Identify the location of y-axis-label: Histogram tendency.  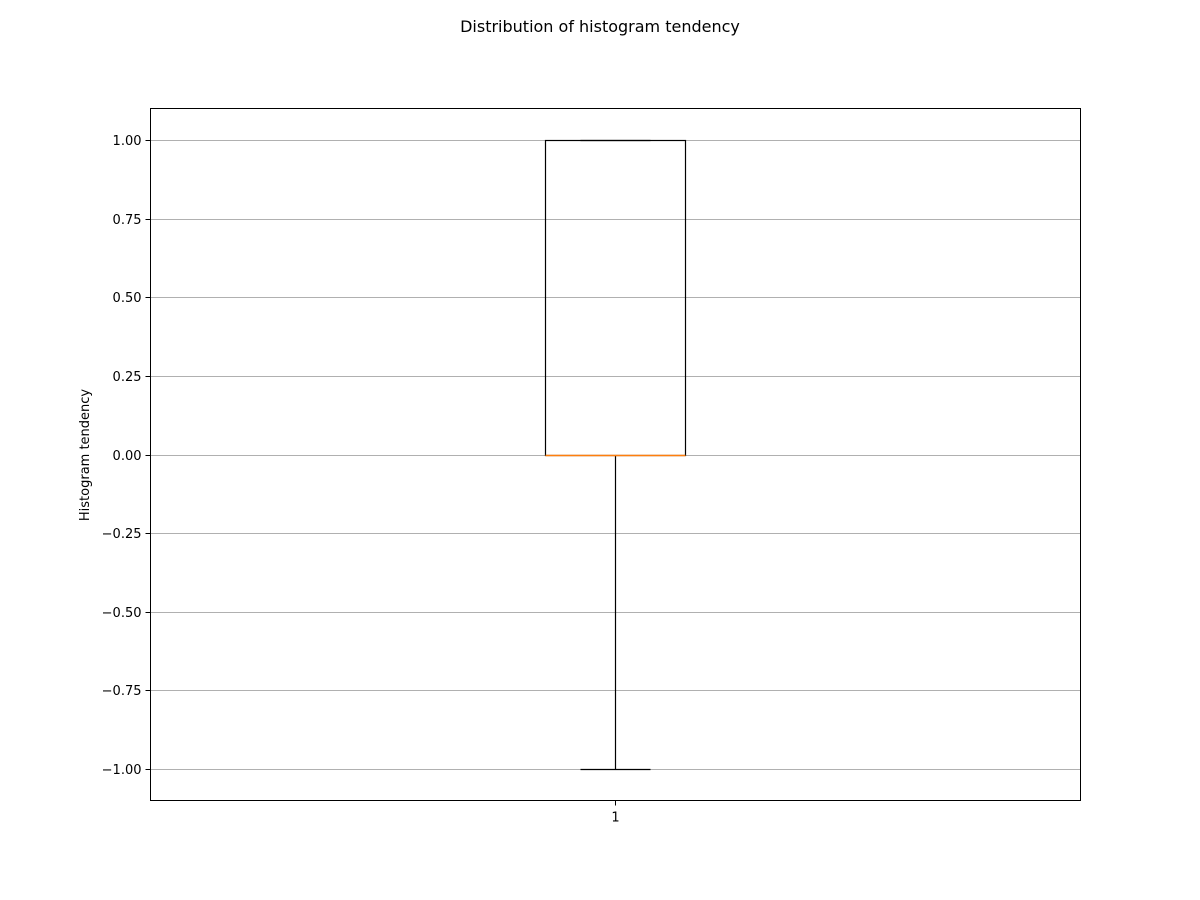
(85, 455).